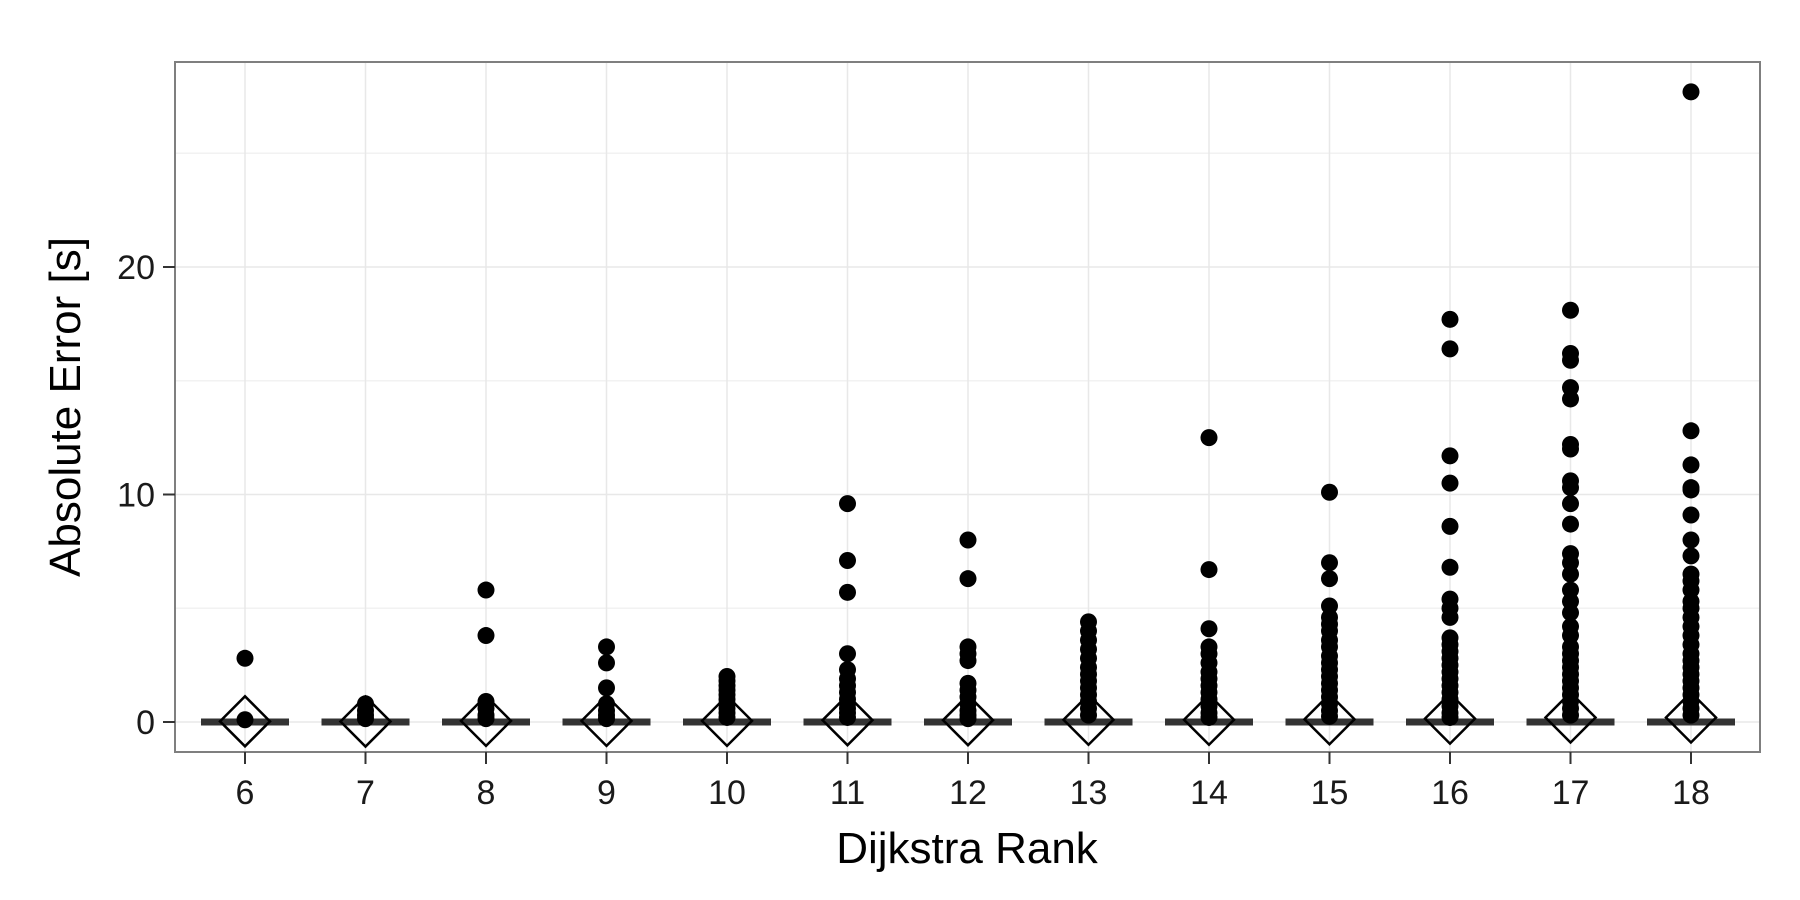 This screenshot has height=900, width=1800. Describe the element at coordinates (1450, 793) in the screenshot. I see `x-tick-label: 16` at that location.